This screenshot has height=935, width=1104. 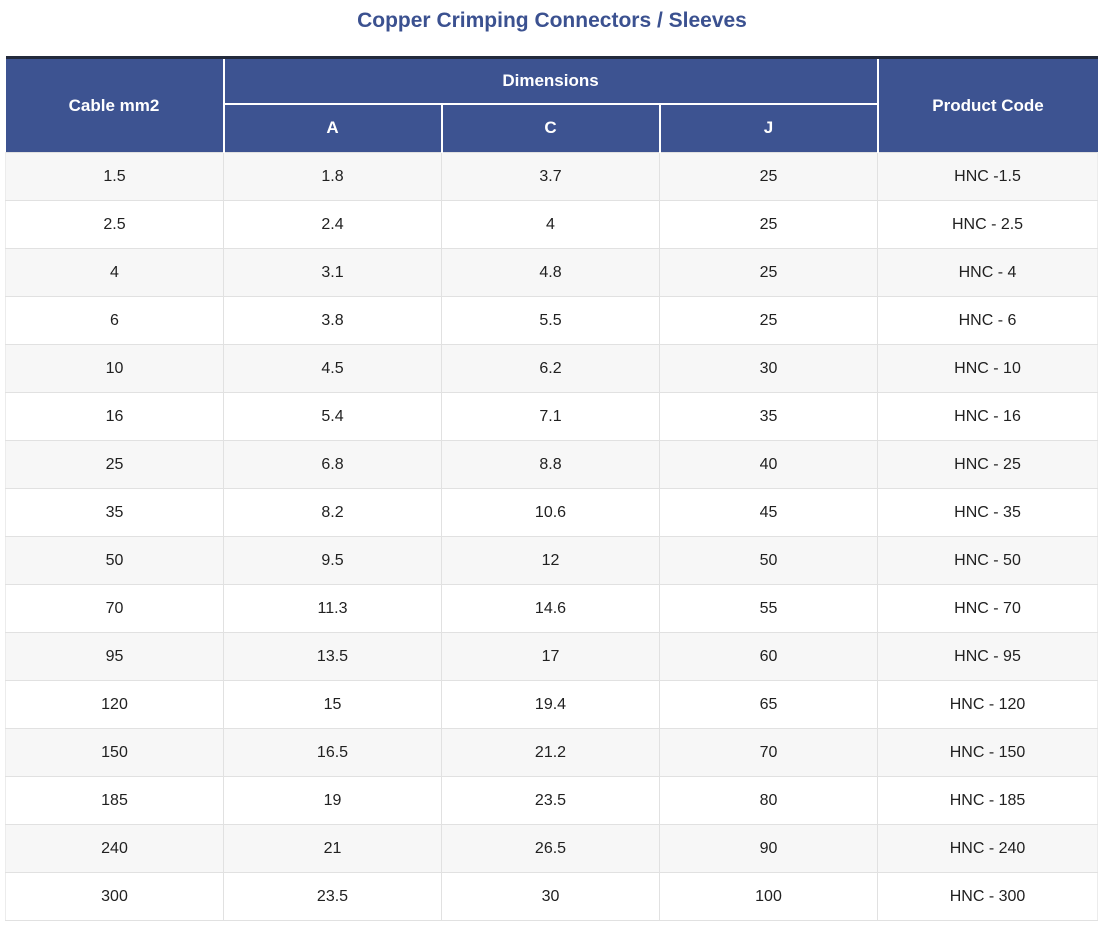 I want to click on cell-product-code: HNC - 10, so click(x=988, y=368).